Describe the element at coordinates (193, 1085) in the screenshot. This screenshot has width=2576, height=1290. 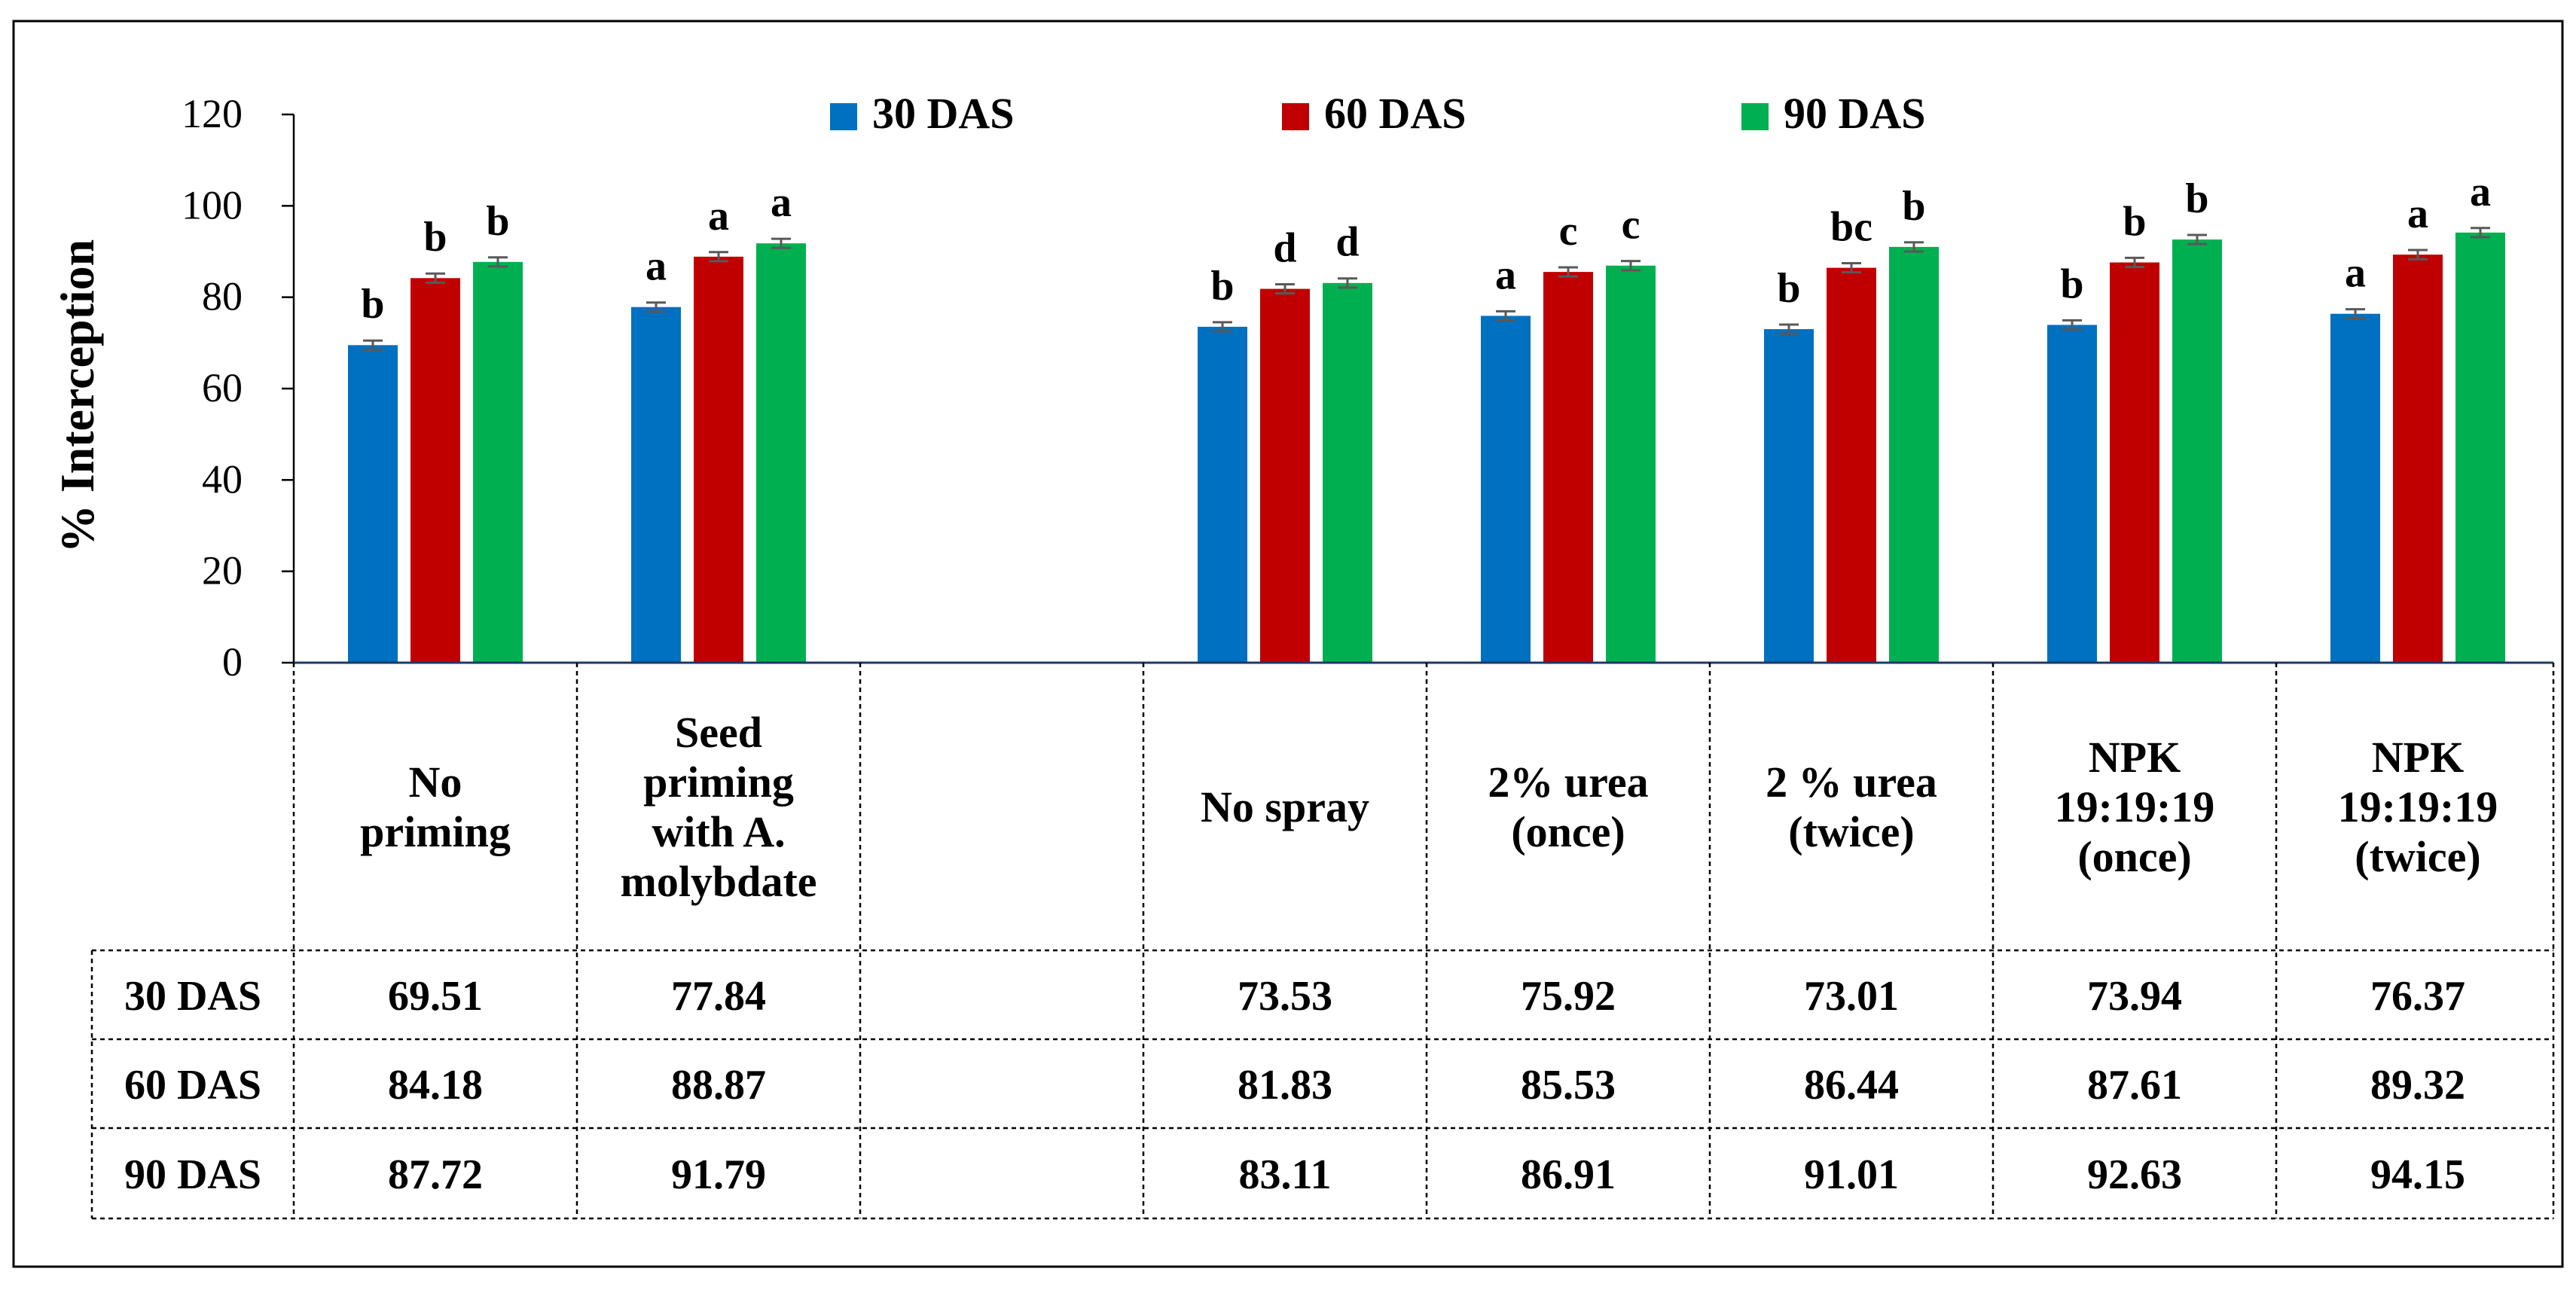
I see `table-row-header: 60 DAS` at that location.